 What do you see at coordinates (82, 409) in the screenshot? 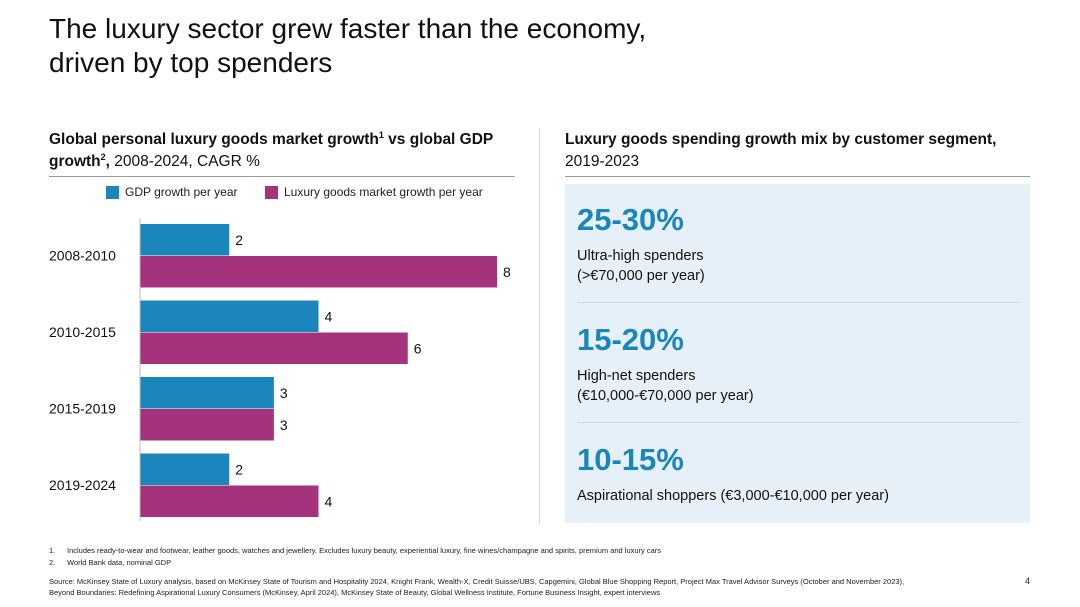
I see `category-label: 2015-2019` at bounding box center [82, 409].